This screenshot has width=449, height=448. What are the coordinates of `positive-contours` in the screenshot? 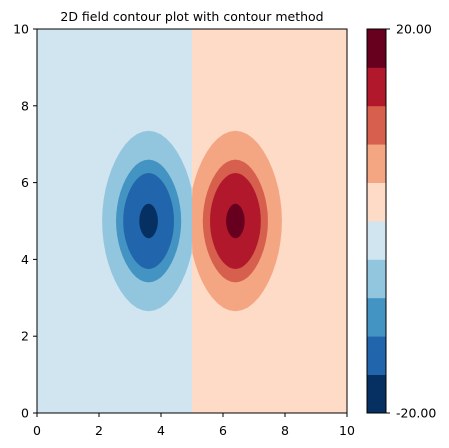 It's located at (237, 221).